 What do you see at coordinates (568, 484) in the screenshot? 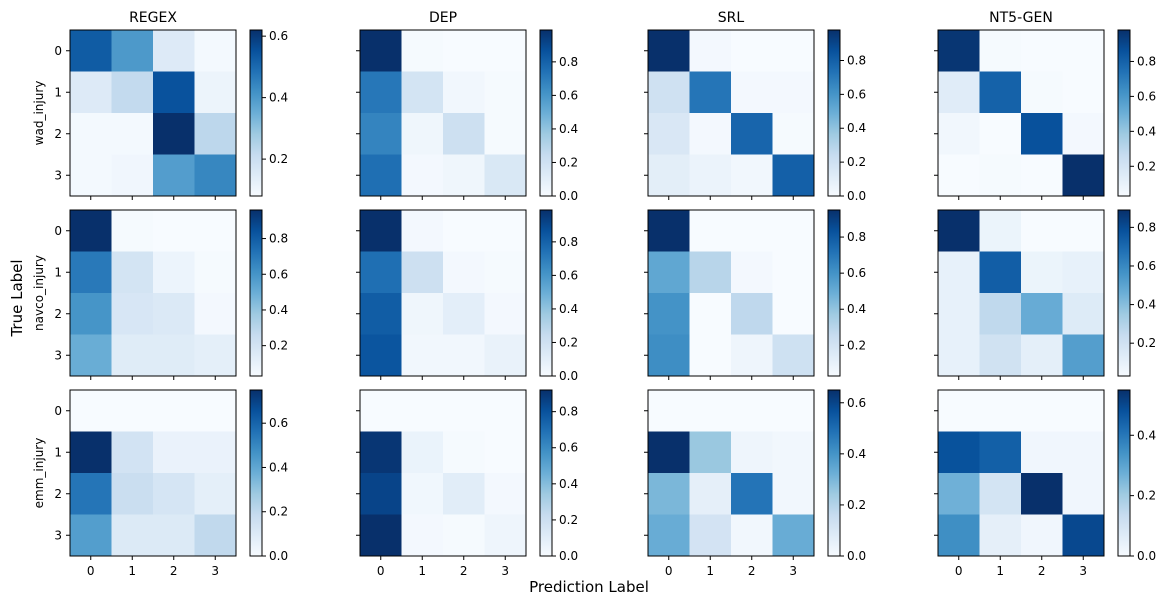
I see `colorbar-tick-label: 0.4` at bounding box center [568, 484].